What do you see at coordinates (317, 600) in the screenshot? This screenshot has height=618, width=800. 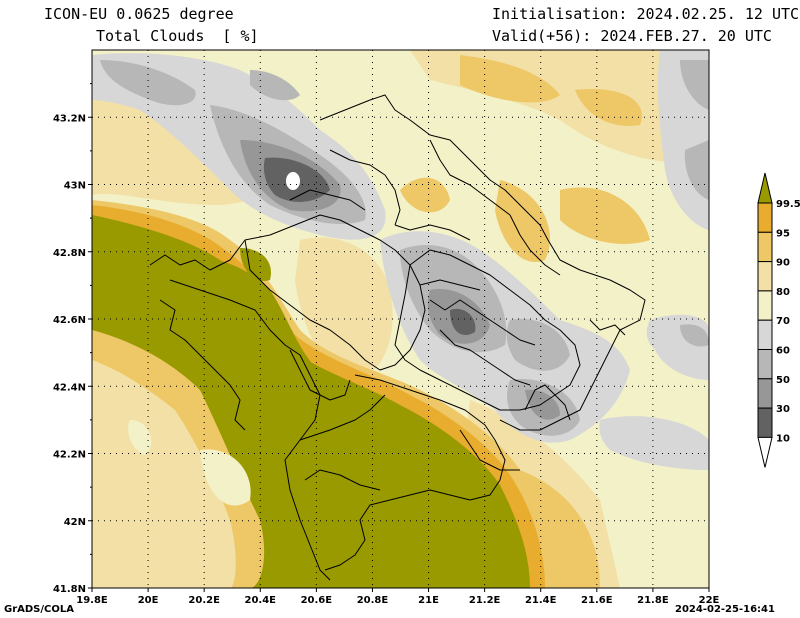 I see `lon-label: 20.6E` at bounding box center [317, 600].